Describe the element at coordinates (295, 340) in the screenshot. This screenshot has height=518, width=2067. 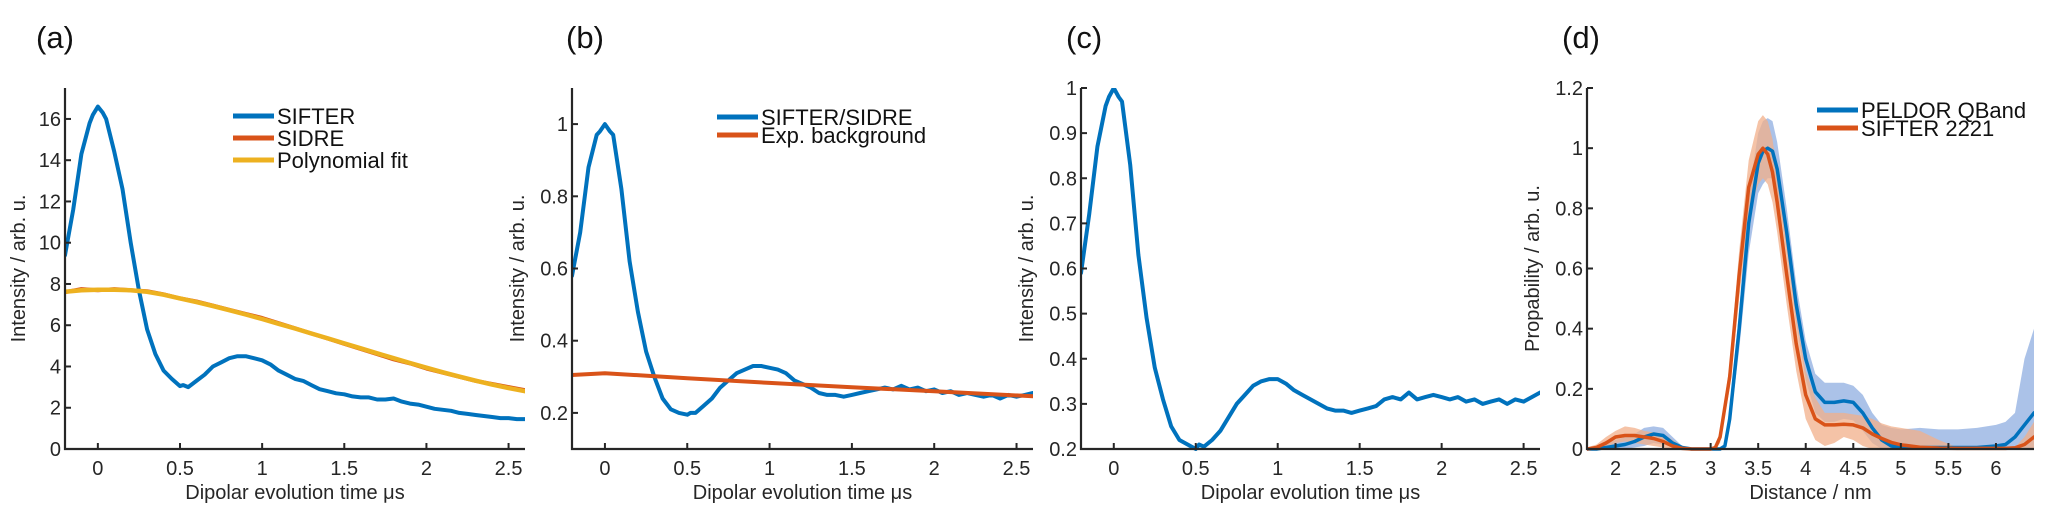
I see `series-line-polynomial-fit` at that location.